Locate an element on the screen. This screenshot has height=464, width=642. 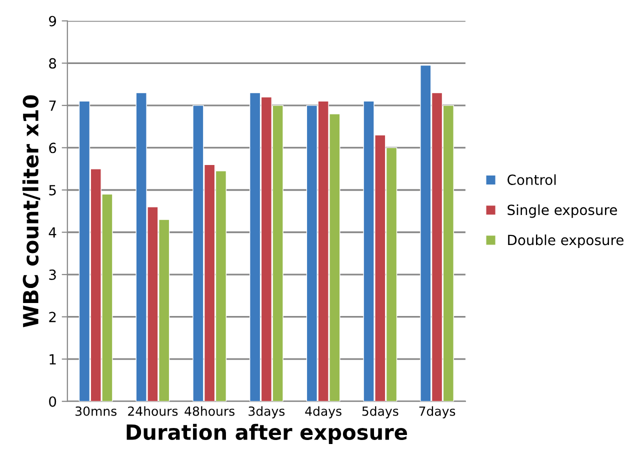
y-axis-title: WBC count/liter x10 is located at coordinates (31, 211).